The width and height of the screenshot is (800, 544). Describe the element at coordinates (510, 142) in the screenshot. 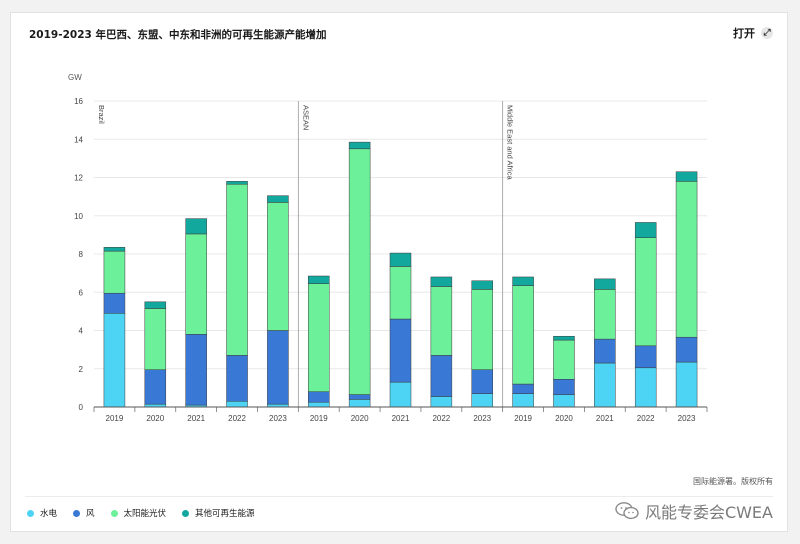

I see `group-label-2: Middle East and Africa` at that location.